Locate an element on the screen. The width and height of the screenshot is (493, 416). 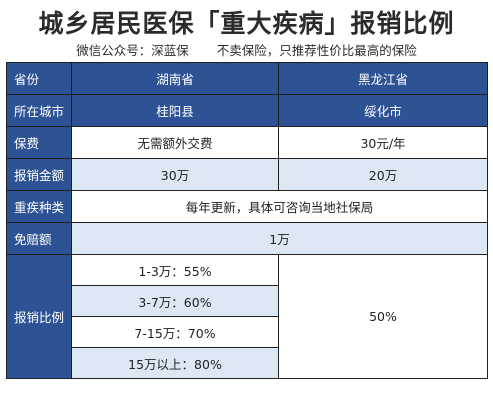
row-label-amount: 报销金额 is located at coordinates (39, 174).